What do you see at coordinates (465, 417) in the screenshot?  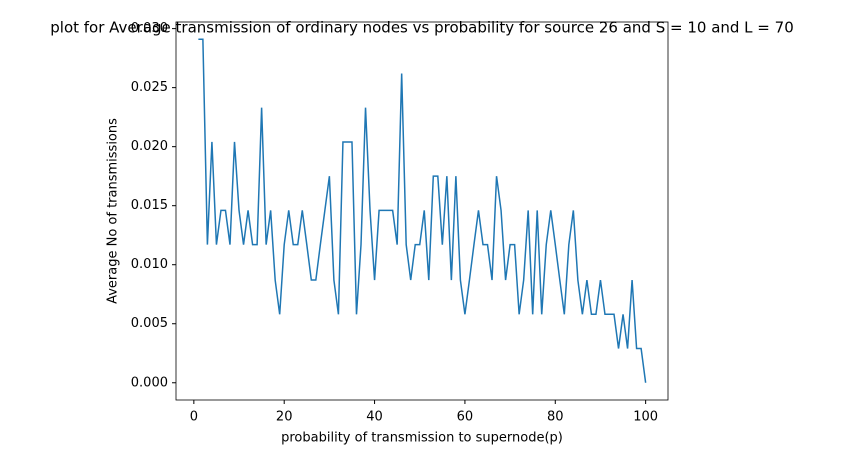 I see `x-tick-label: 60` at bounding box center [465, 417].